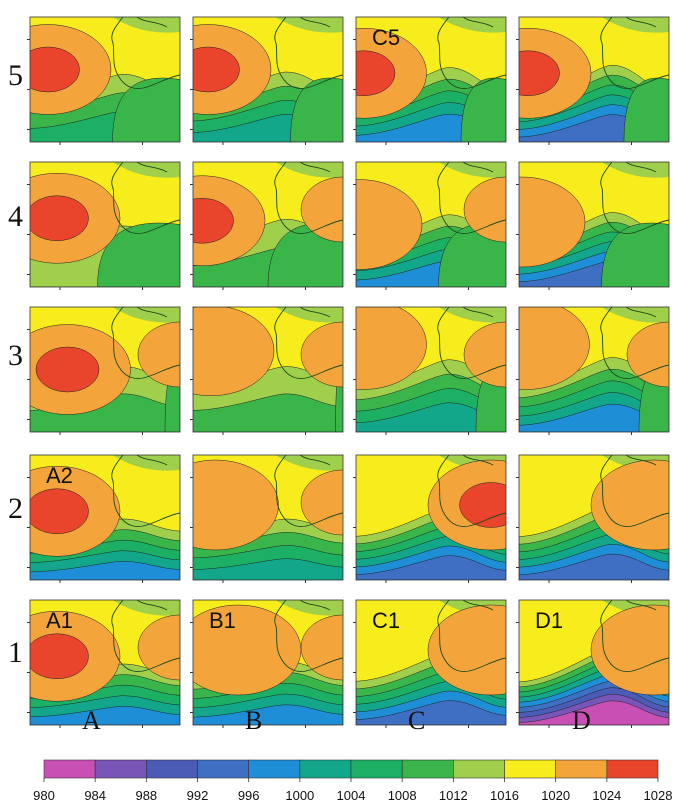  Describe the element at coordinates (416, 720) in the screenshot. I see `column-label-c: C` at that location.